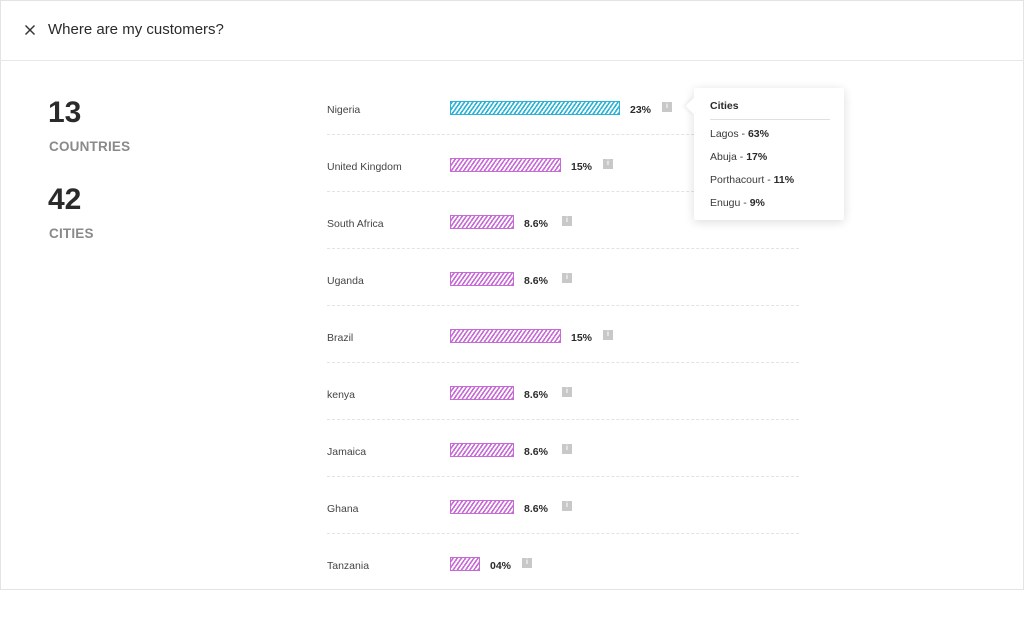 Image resolution: width=1024 pixels, height=618 pixels. I want to click on country-row: Nigeria 23% i, so click(563, 131).